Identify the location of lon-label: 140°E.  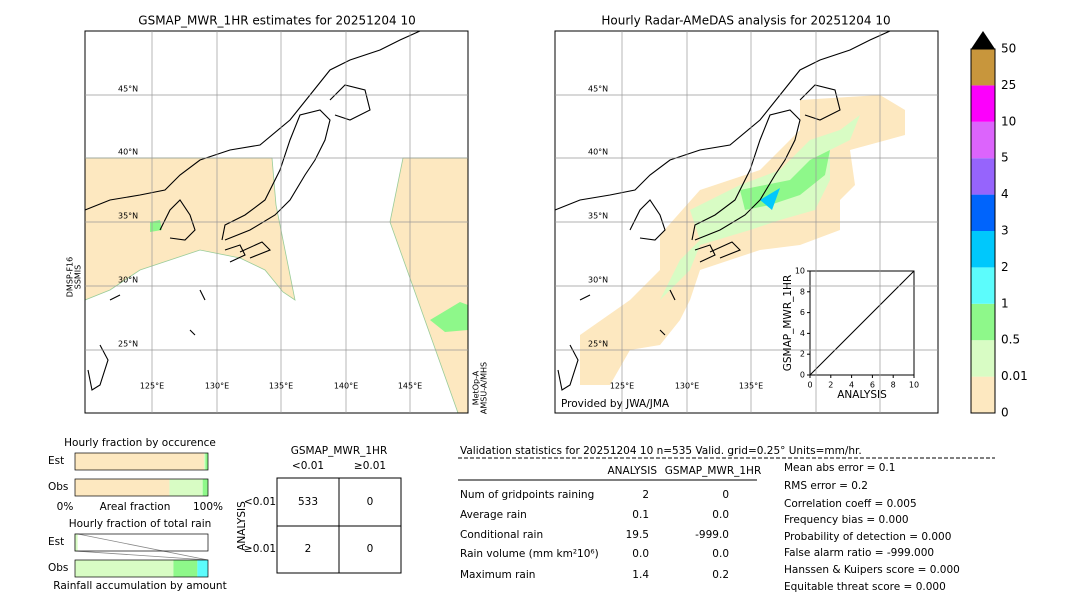
(346, 386).